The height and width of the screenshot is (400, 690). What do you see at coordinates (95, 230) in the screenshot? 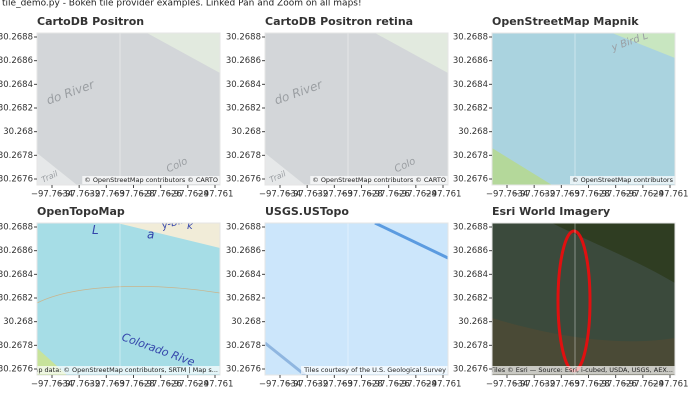
I see `map-label: L` at bounding box center [95, 230].